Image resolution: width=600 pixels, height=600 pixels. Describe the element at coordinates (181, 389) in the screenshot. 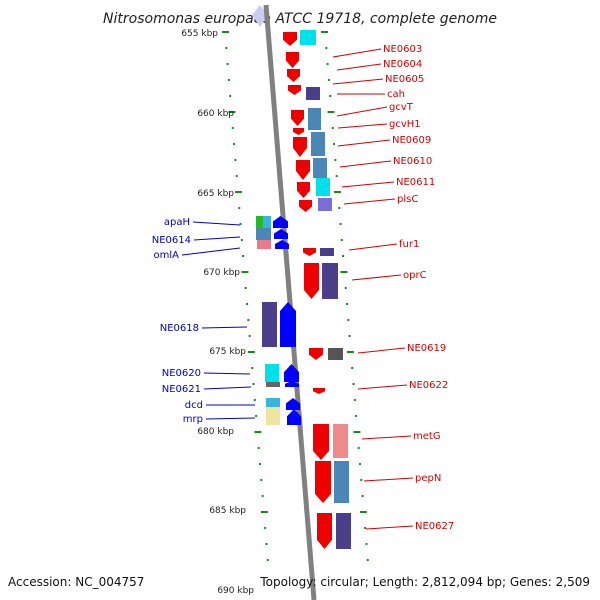

I see `gene-label-ne0621: NE0621` at that location.